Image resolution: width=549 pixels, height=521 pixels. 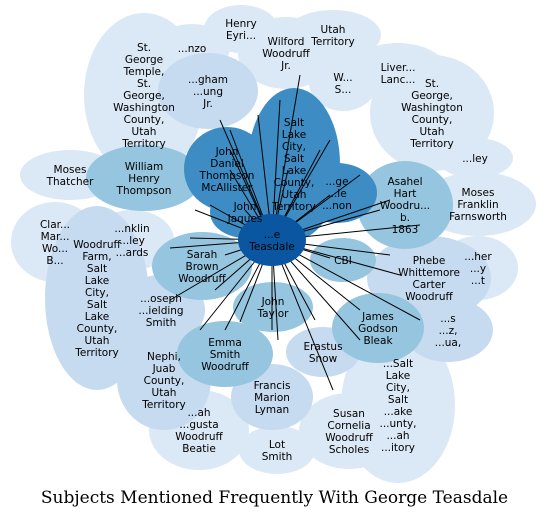 What do you see at coordinates (163, 381) in the screenshot?
I see `label-nephi-juab: Nephi, Juab County, Utah Territory` at bounding box center [163, 381].